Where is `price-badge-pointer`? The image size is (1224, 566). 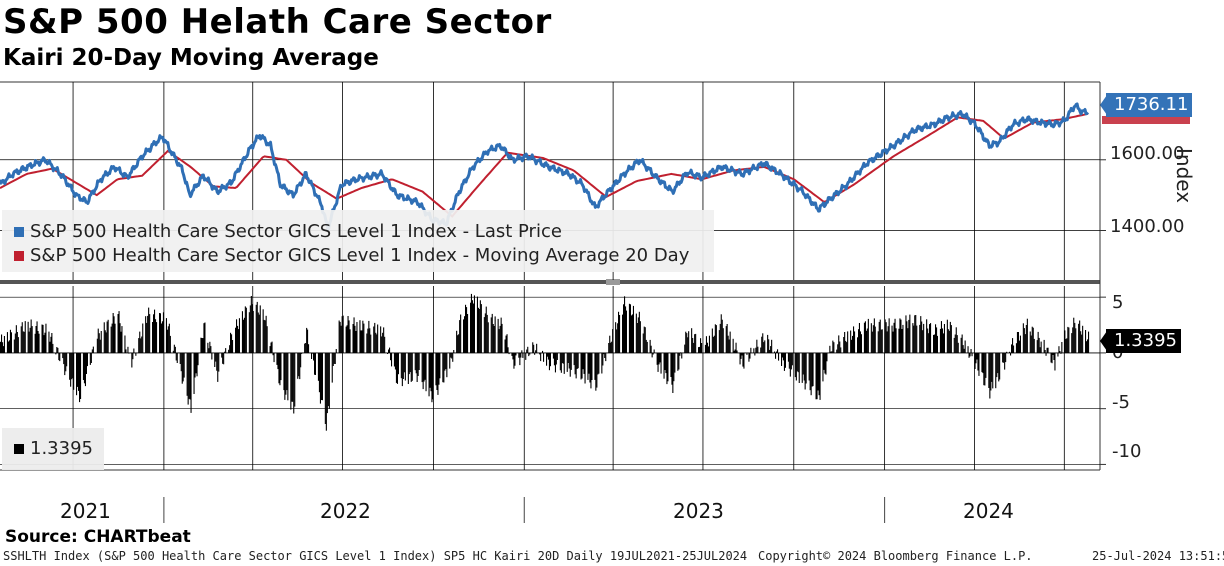 price-badge-pointer is located at coordinates (1103, 105).